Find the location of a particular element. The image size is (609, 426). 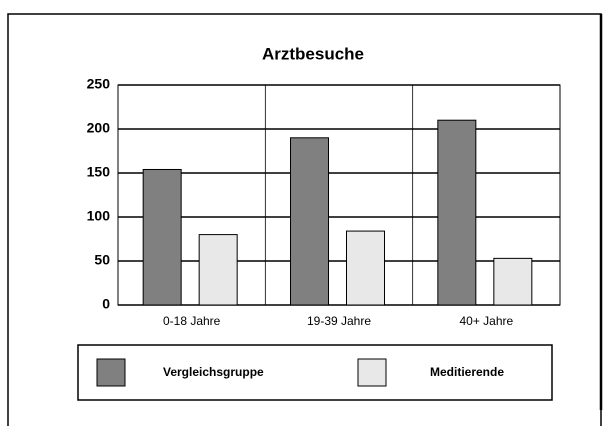

y-tick-label: 250 is located at coordinates (99, 84).